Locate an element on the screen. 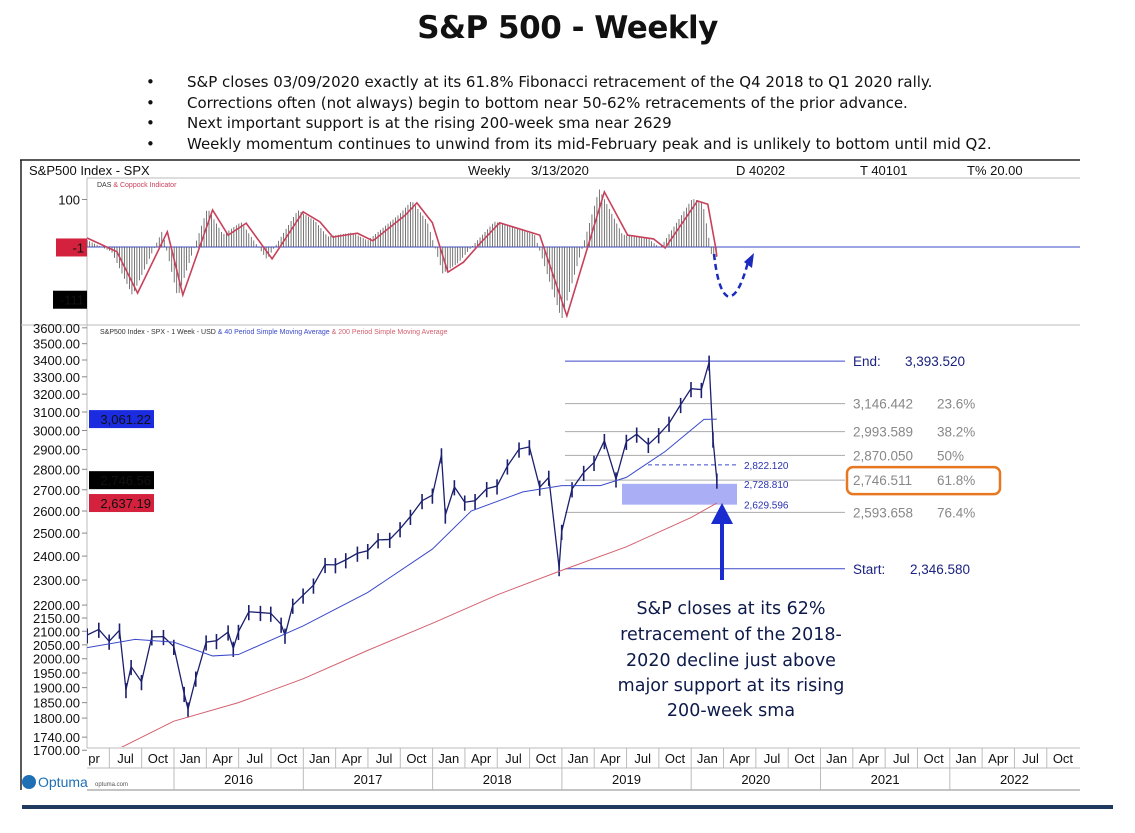 The width and height of the screenshot is (1135, 833). value-tag-label: 2,637.19 is located at coordinates (125, 503).